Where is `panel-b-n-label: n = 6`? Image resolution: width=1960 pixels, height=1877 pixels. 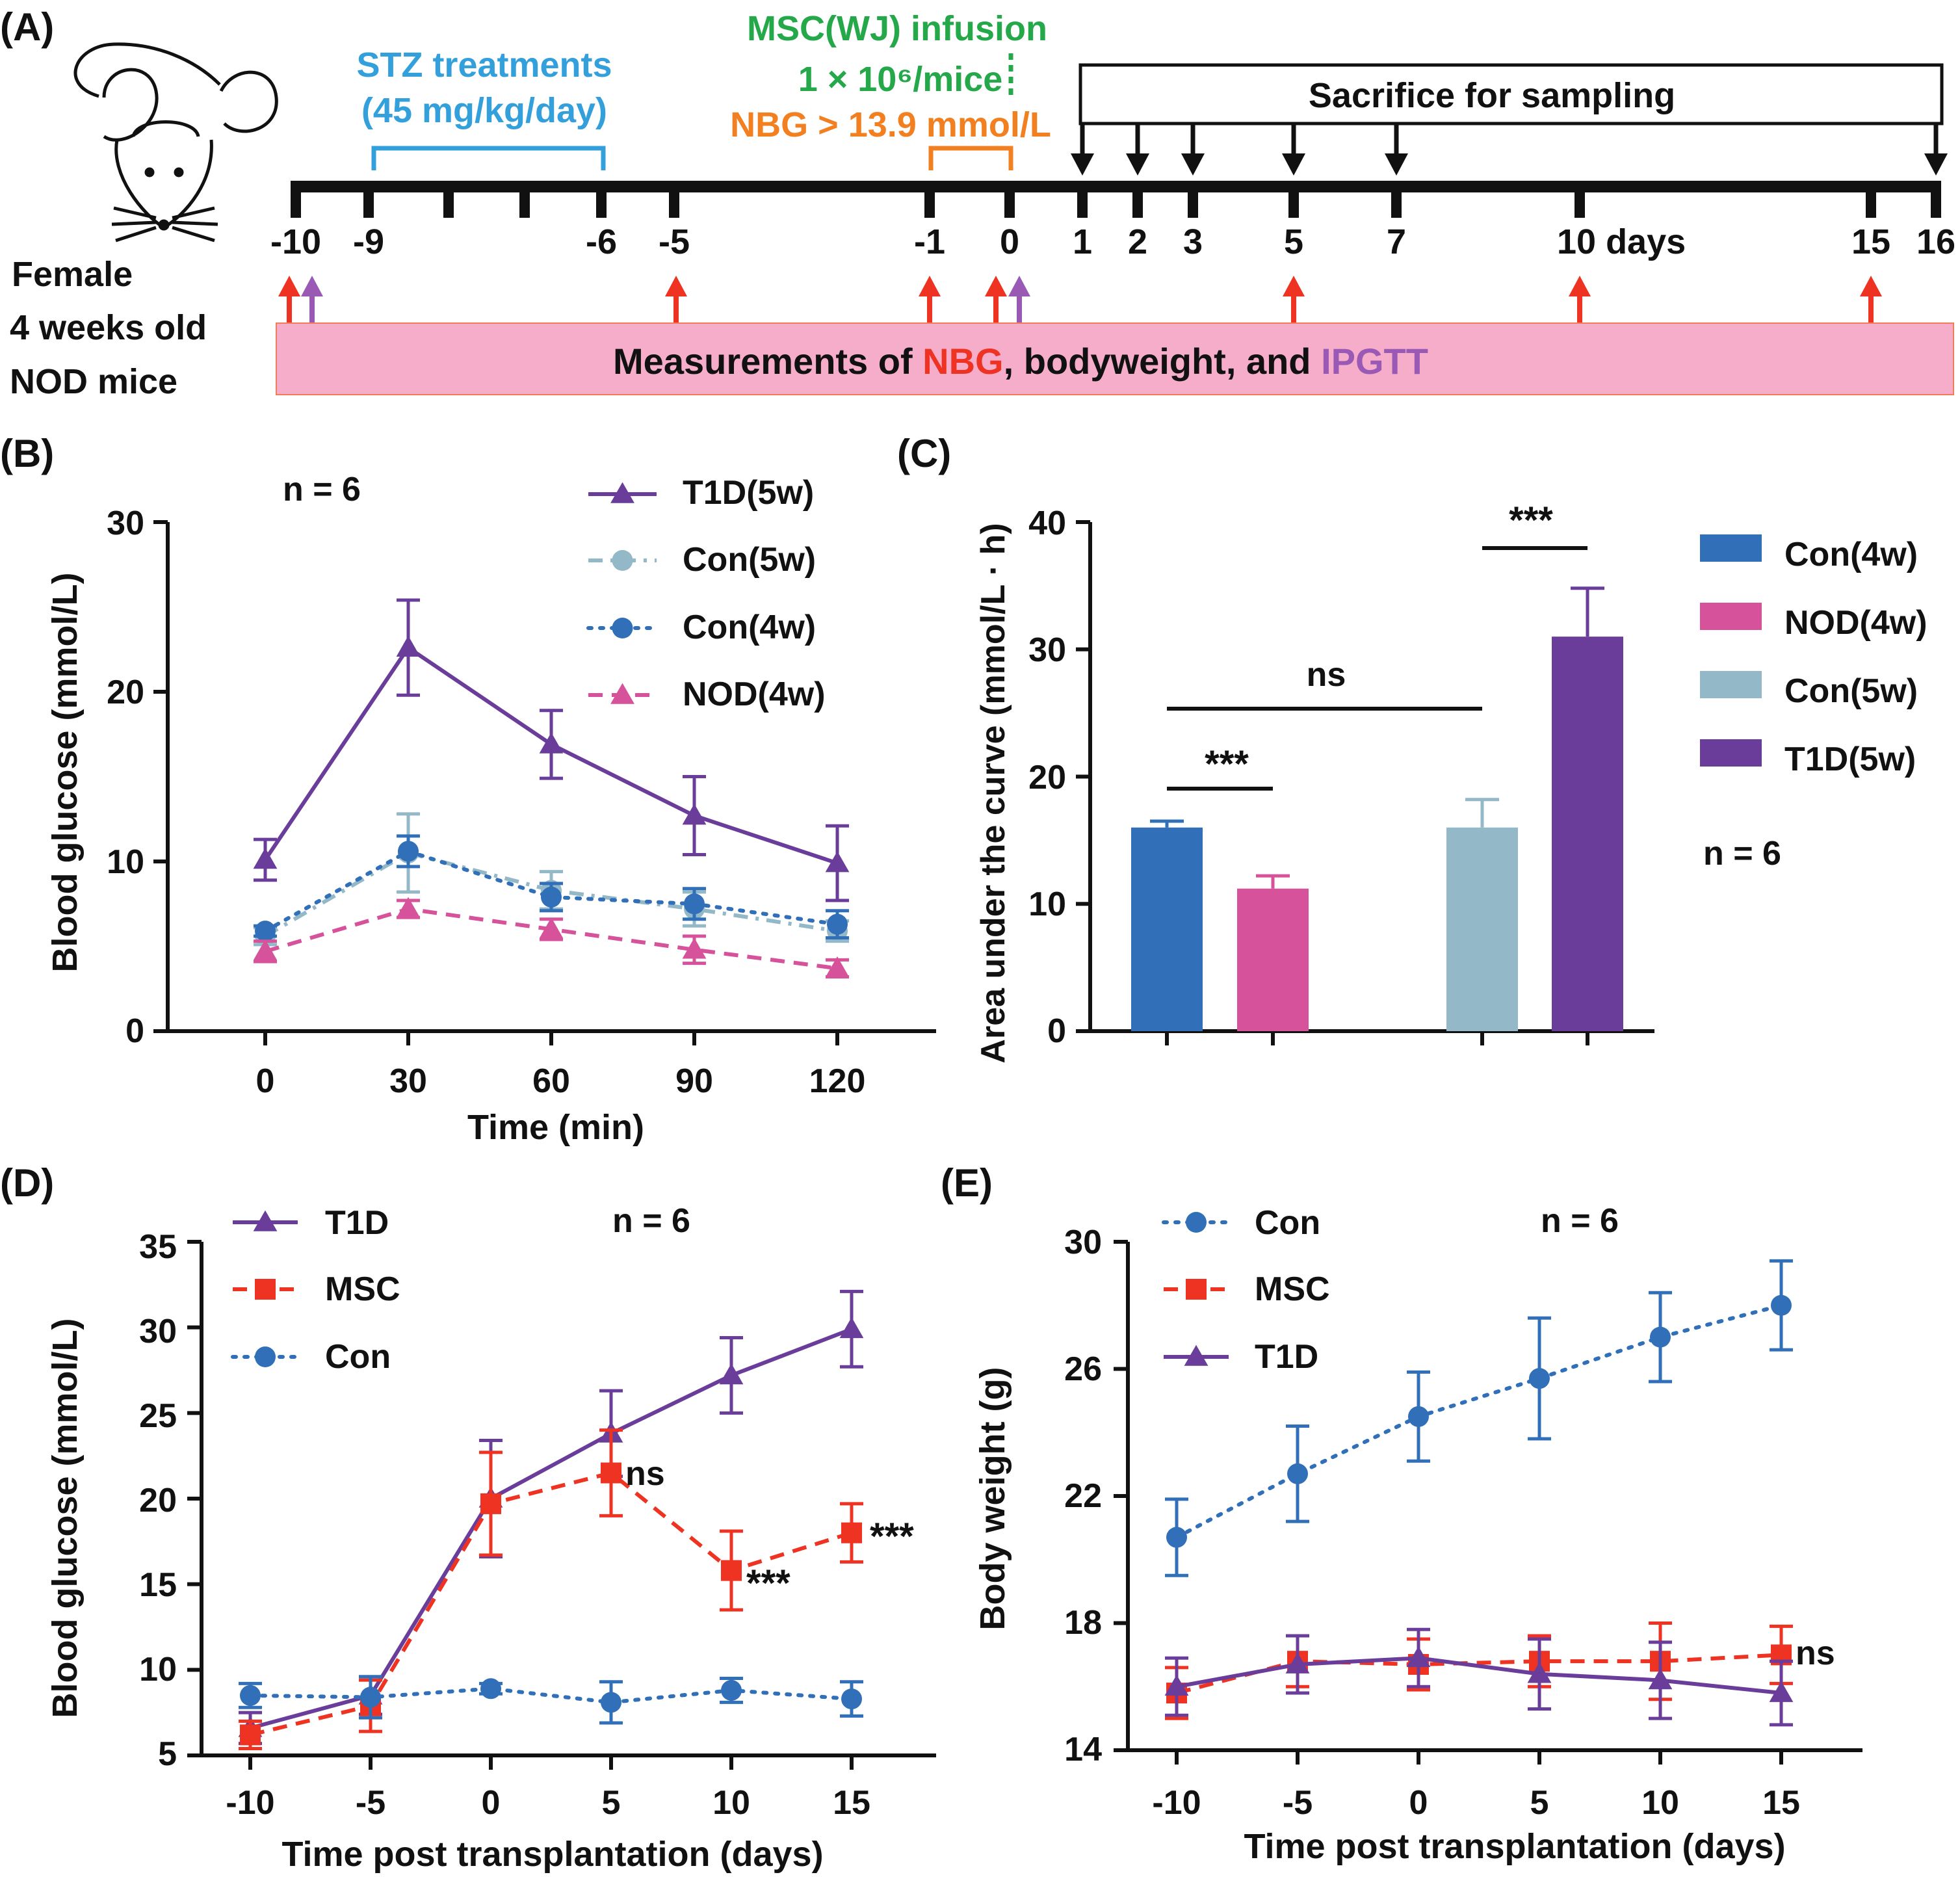 panel-b-n-label: n = 6 is located at coordinates (322, 489).